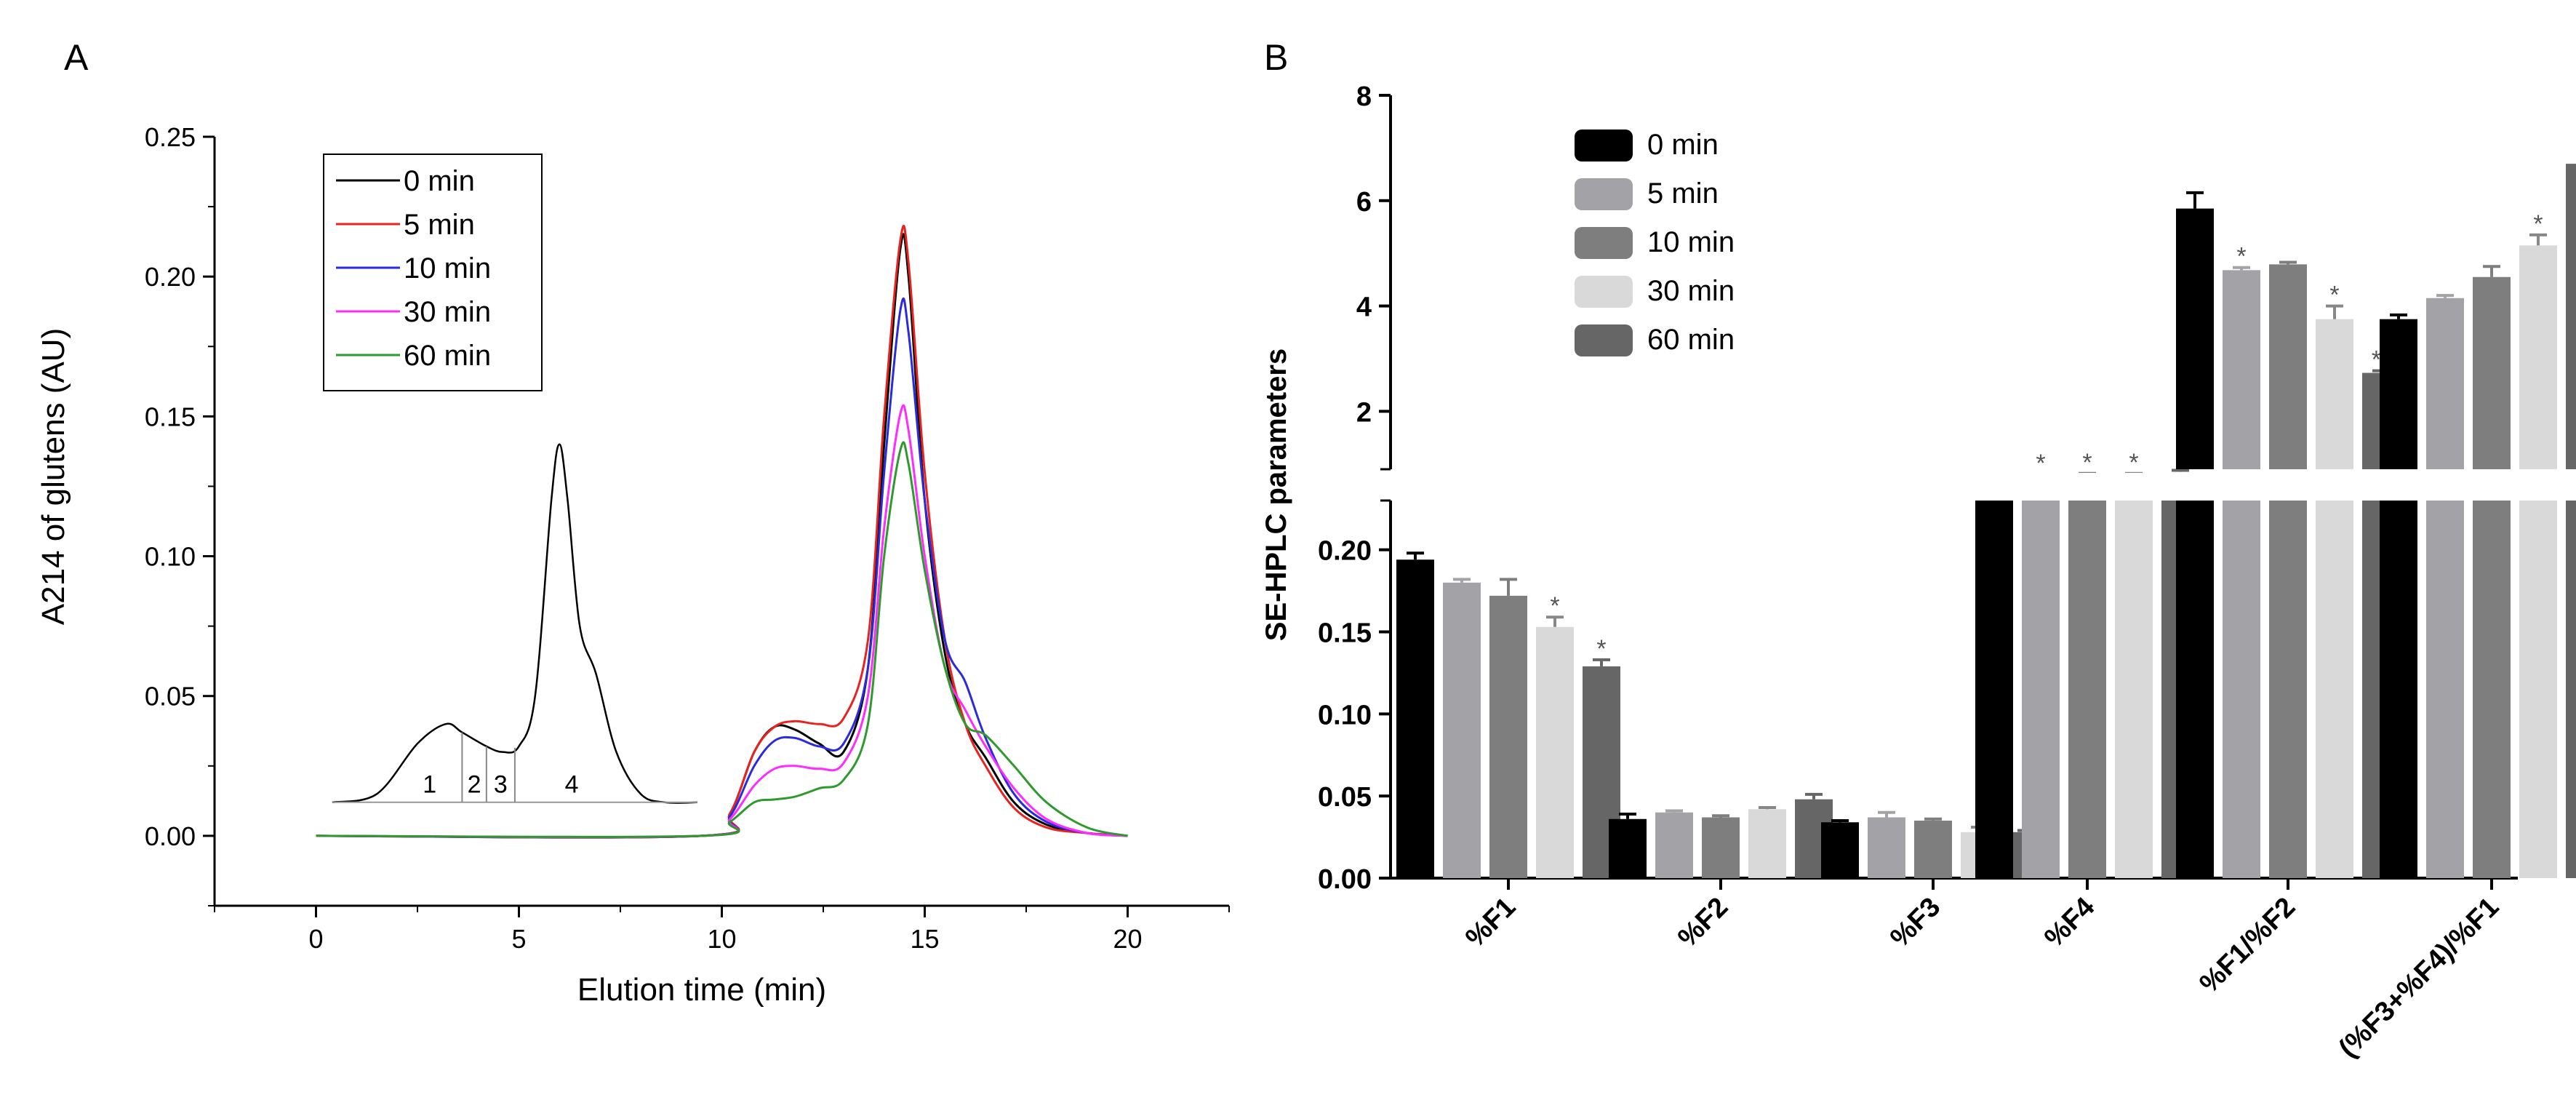 Image resolution: width=2576 pixels, height=1116 pixels. What do you see at coordinates (2419, 978) in the screenshot?
I see `panel-b-category-label: (%F3+%F4)/%F1` at bounding box center [2419, 978].